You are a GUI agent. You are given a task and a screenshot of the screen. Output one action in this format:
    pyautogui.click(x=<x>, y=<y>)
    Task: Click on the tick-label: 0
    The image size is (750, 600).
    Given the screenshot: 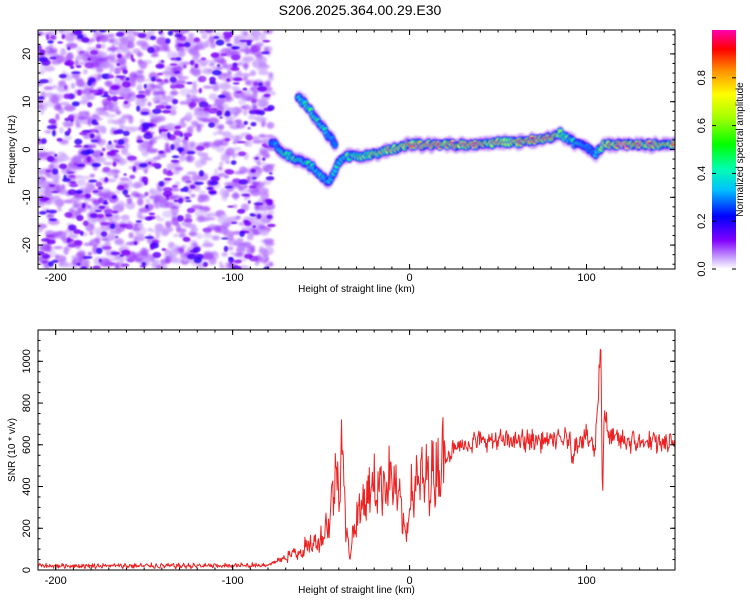 What is the action you would take?
    pyautogui.click(x=27, y=570)
    